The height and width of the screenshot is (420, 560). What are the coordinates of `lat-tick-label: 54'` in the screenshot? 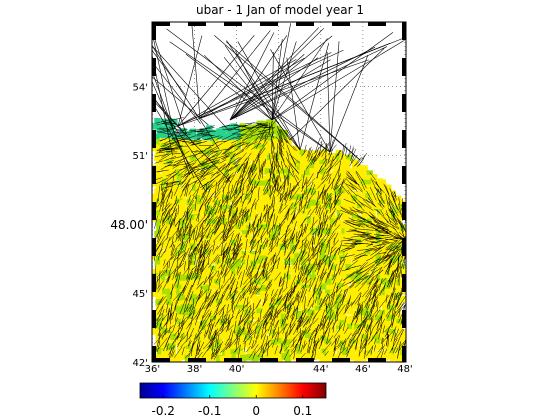 It's located at (140, 87).